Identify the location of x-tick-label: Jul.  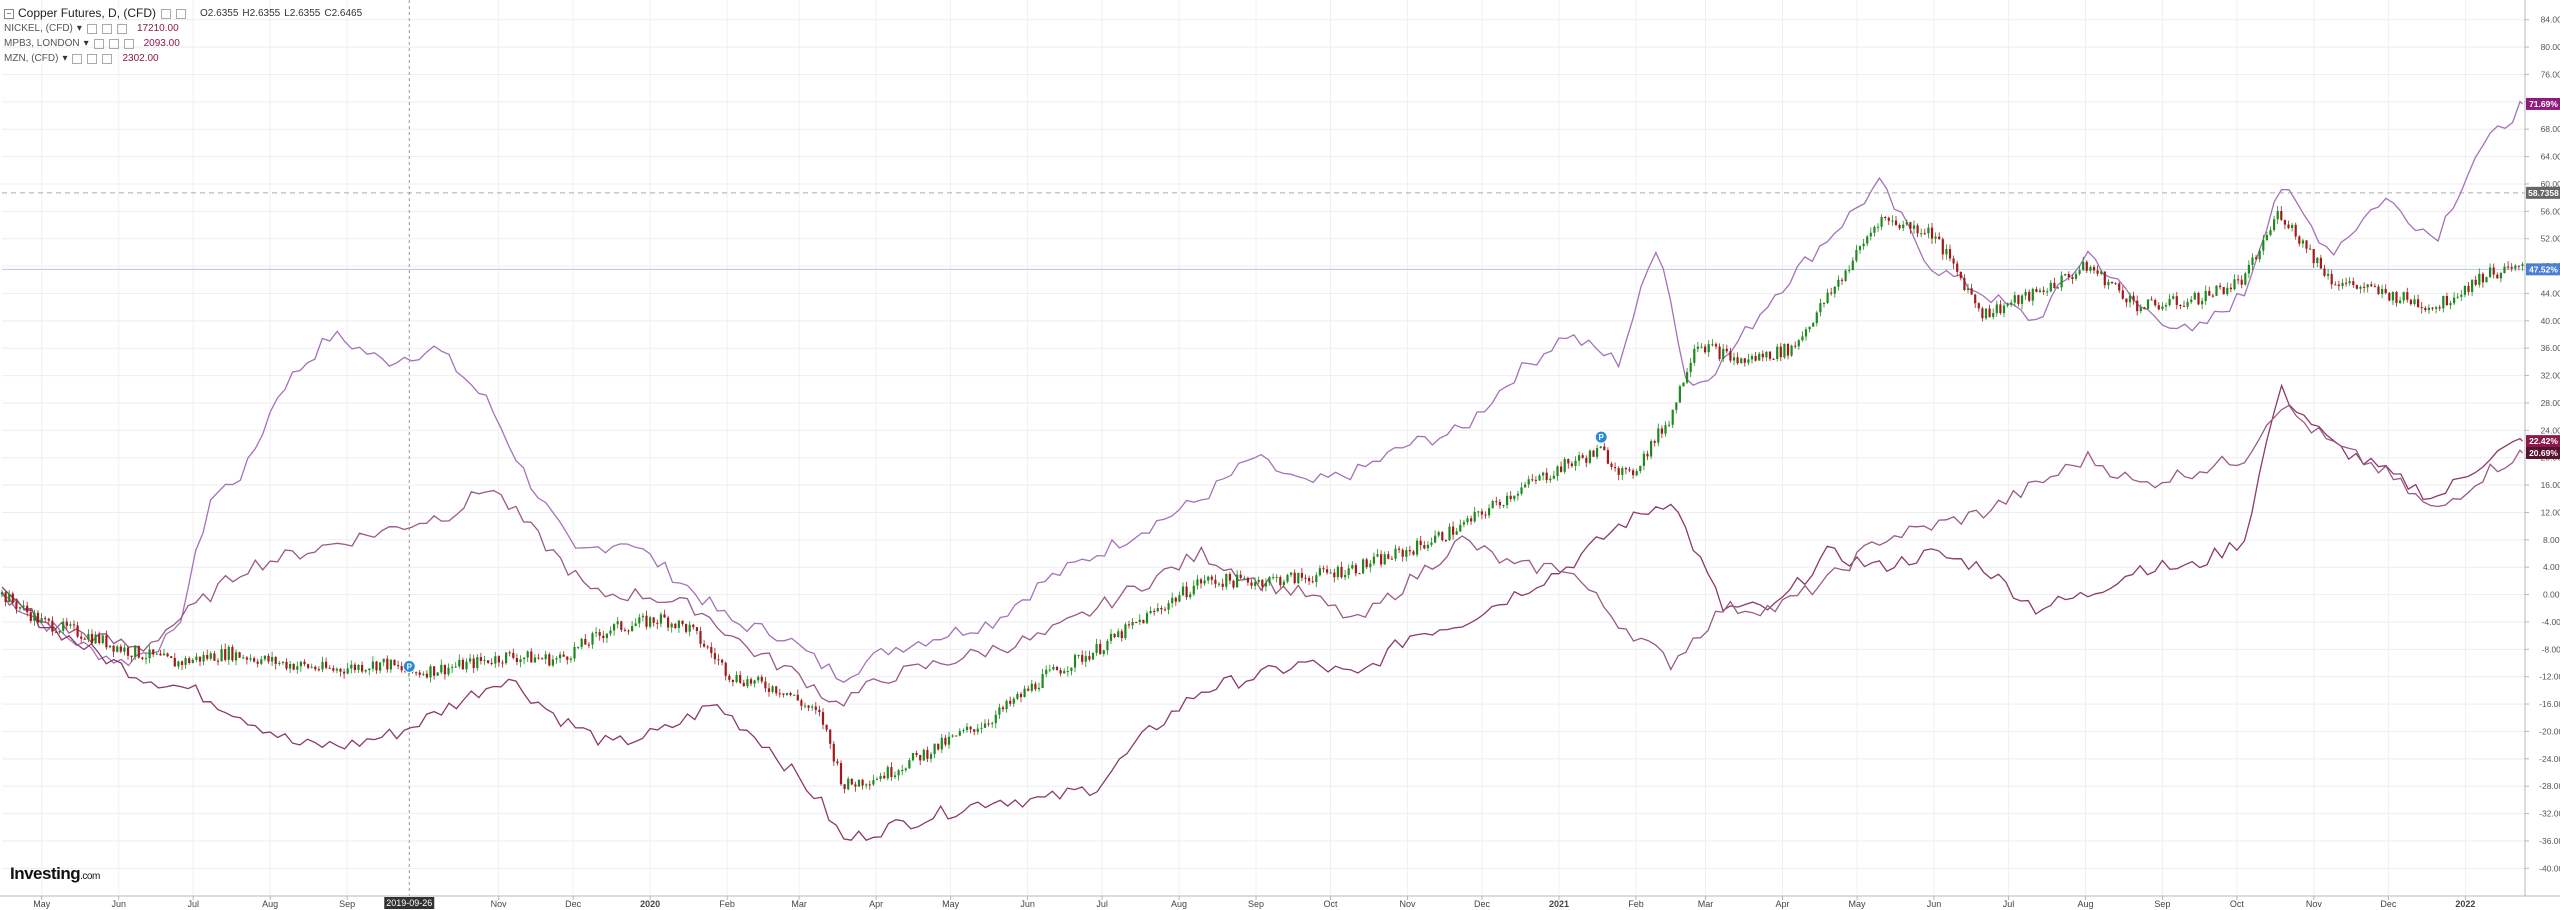
(2009, 904).